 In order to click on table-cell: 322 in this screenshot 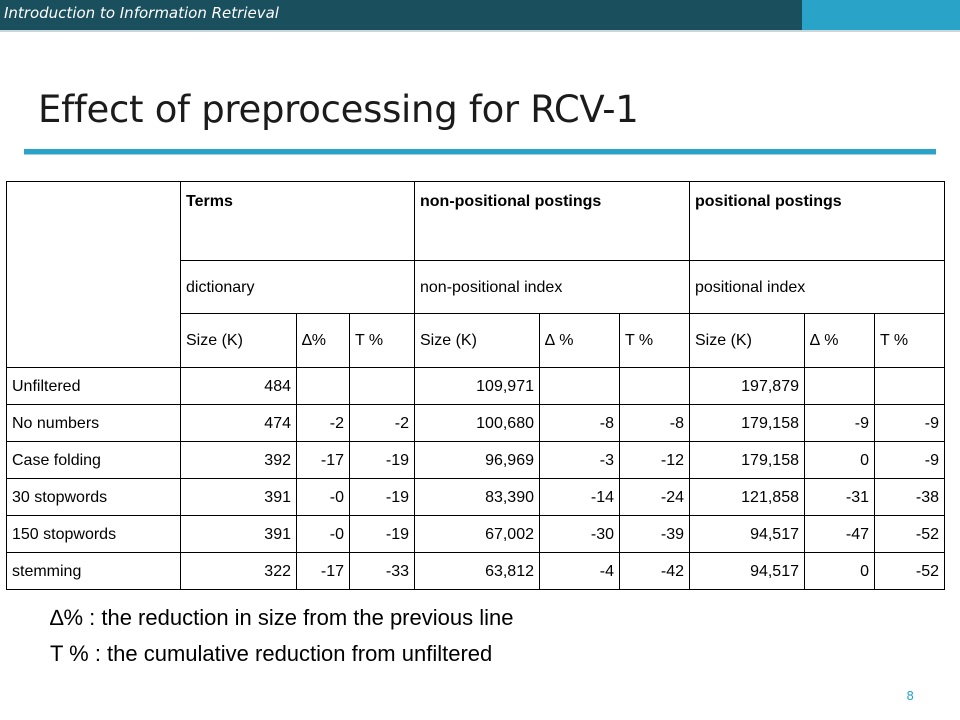, I will do `click(238, 571)`.